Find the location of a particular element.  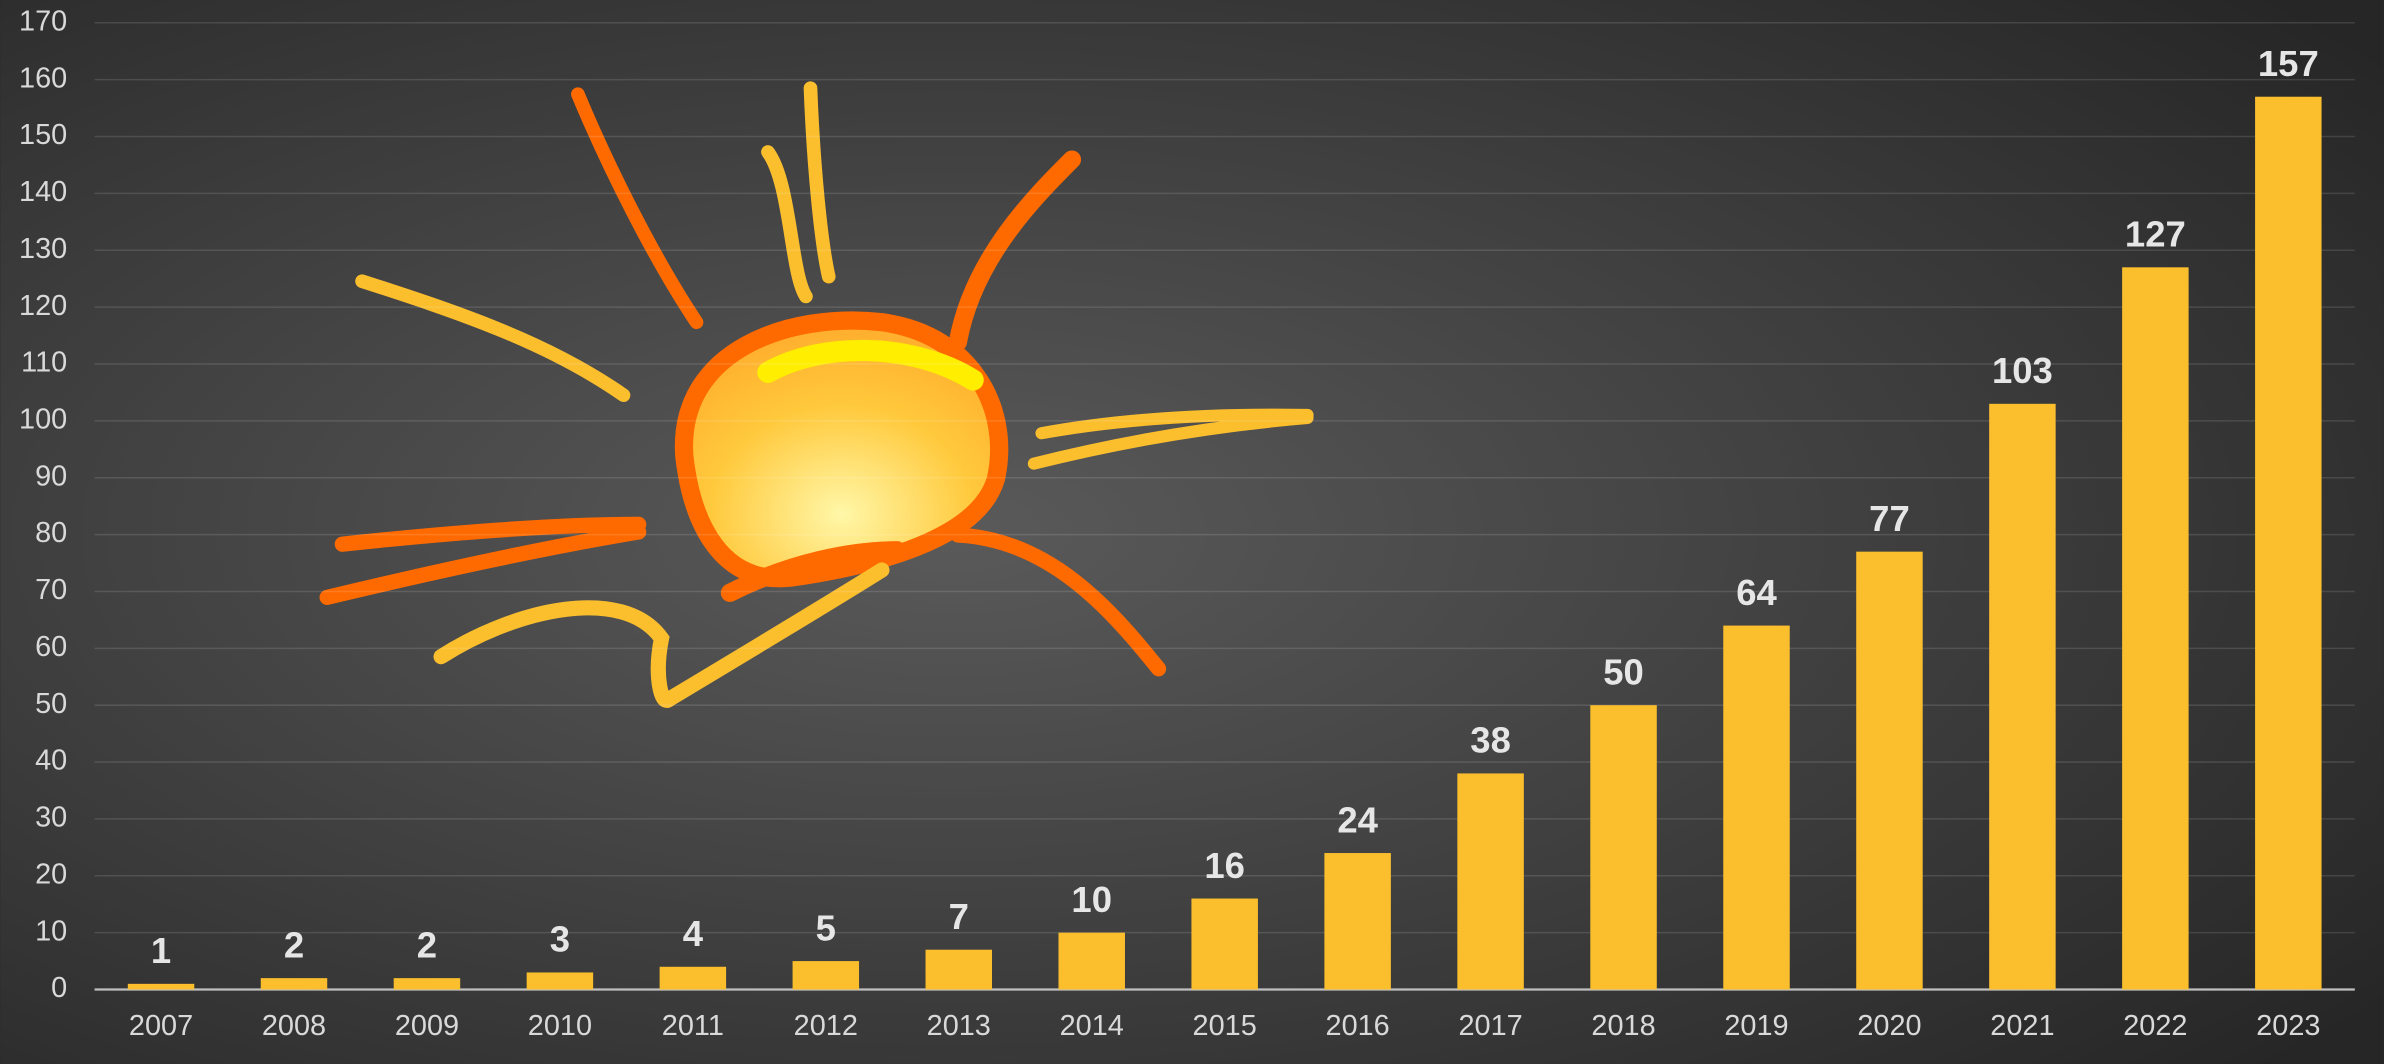

data-label: 7 is located at coordinates (959, 916).